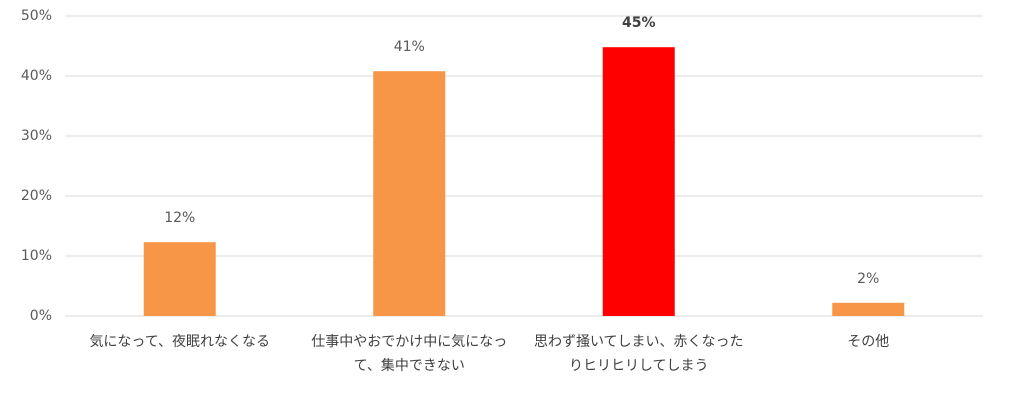  What do you see at coordinates (638, 354) in the screenshot?
I see `x-tick-label: 思わず掻いてしまい、赤くなったりヒリヒリしてしまう` at bounding box center [638, 354].